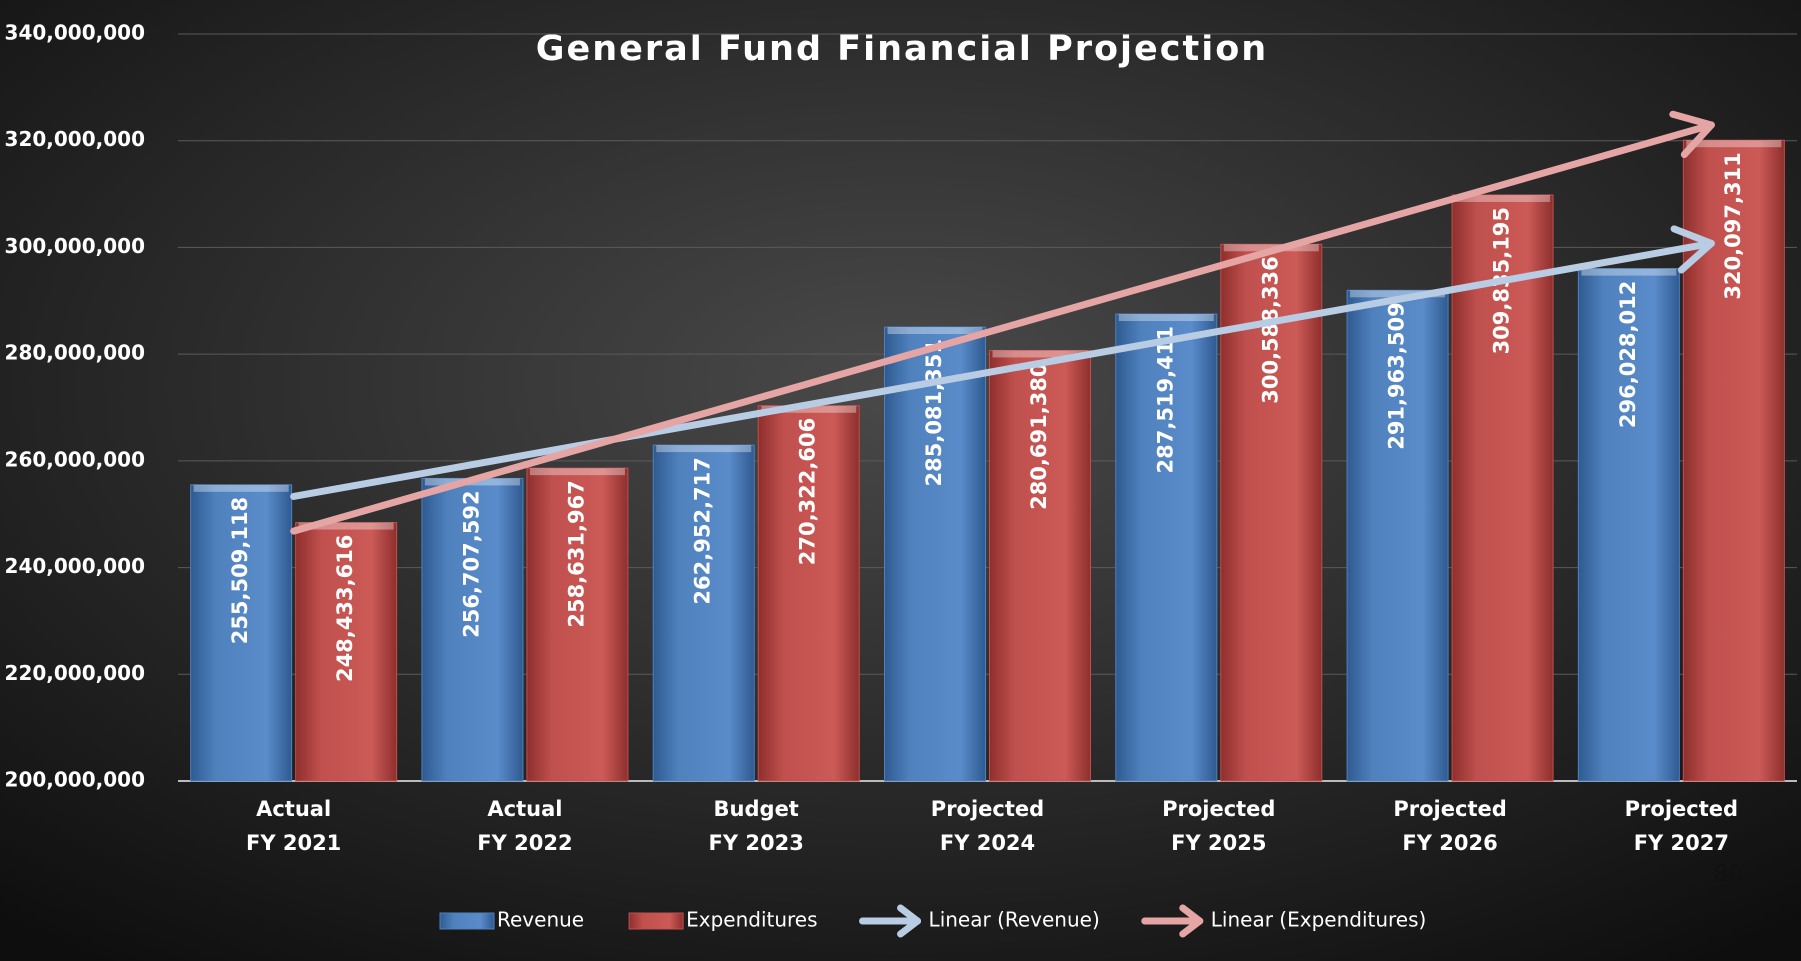 Image resolution: width=1801 pixels, height=961 pixels. What do you see at coordinates (524, 826) in the screenshot?
I see `x-tick-label: Actual FY 2022` at bounding box center [524, 826].